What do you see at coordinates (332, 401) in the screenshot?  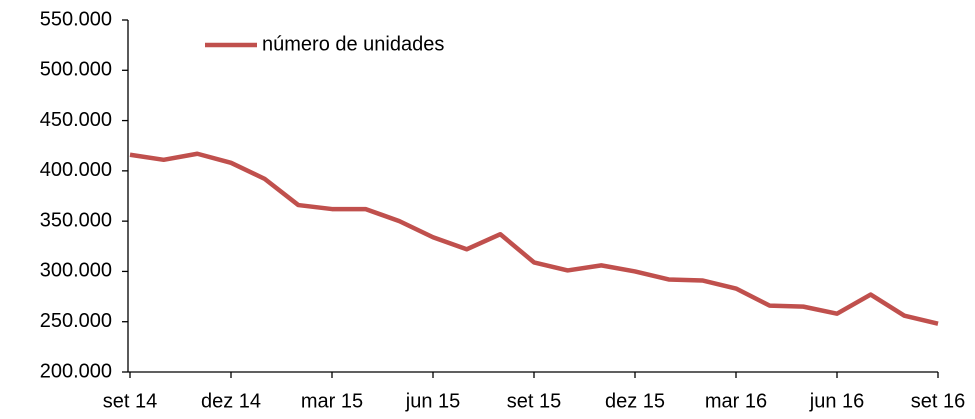 I see `x-tick-label: mar 15` at bounding box center [332, 401].